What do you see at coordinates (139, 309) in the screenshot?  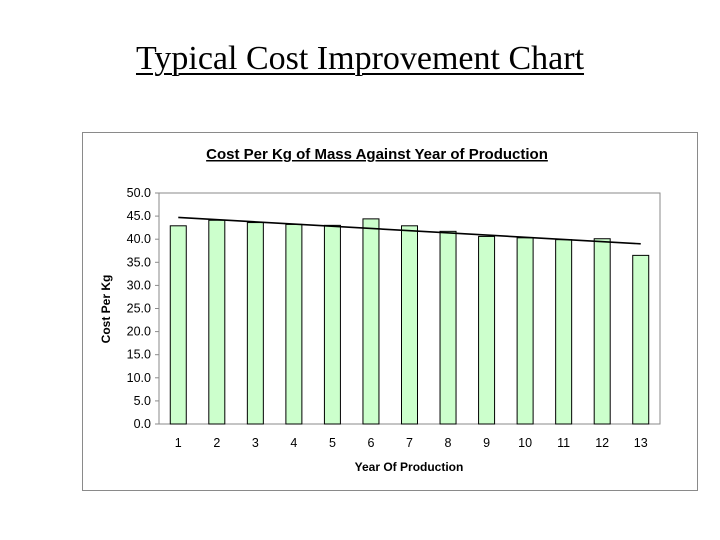 I see `y-tick-label: 25.0` at bounding box center [139, 309].